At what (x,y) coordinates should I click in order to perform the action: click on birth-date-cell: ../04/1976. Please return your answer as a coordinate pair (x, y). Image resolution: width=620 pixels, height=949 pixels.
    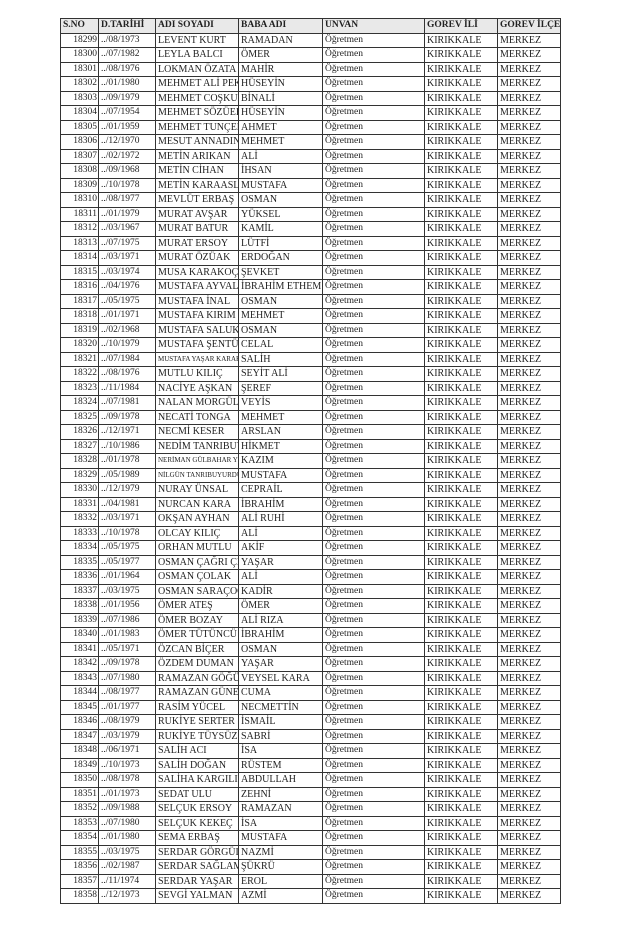
    Looking at the image, I should click on (127, 287).